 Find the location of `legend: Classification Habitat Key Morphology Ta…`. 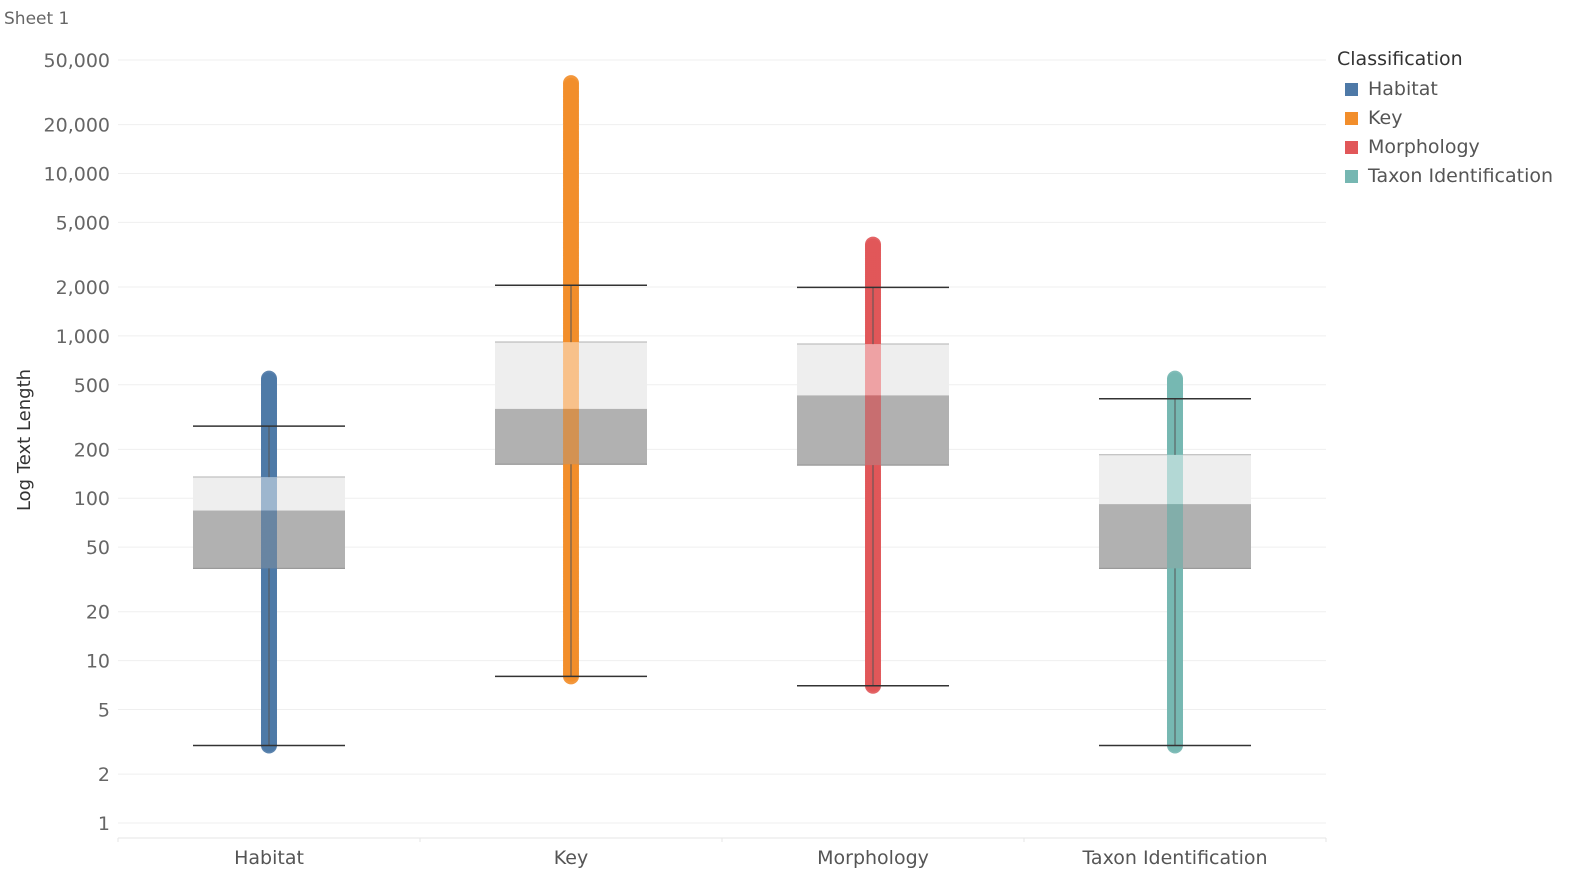

legend: Classification Habitat Key Morphology Ta… is located at coordinates (1445, 118).